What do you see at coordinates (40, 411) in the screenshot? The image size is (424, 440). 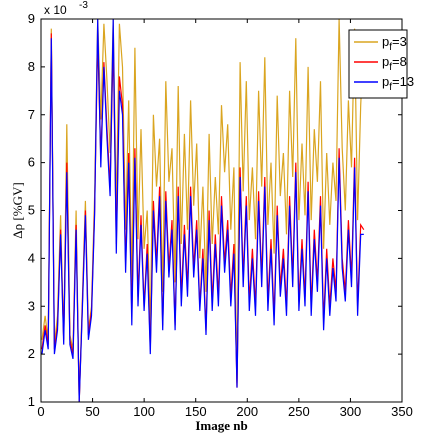 I see `x-tick-label: 0` at bounding box center [40, 411].